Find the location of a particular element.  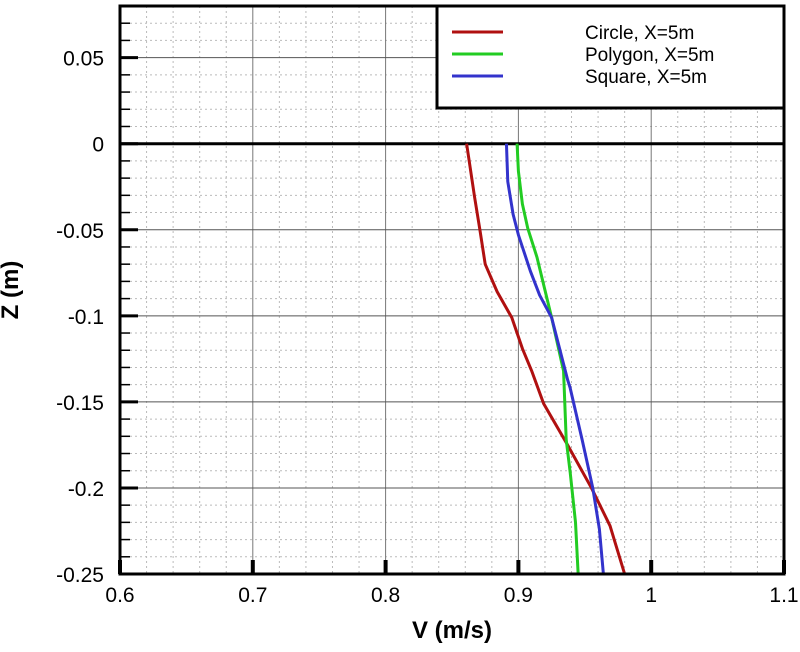

y-tick-label: -0.25 is located at coordinates (80, 575).